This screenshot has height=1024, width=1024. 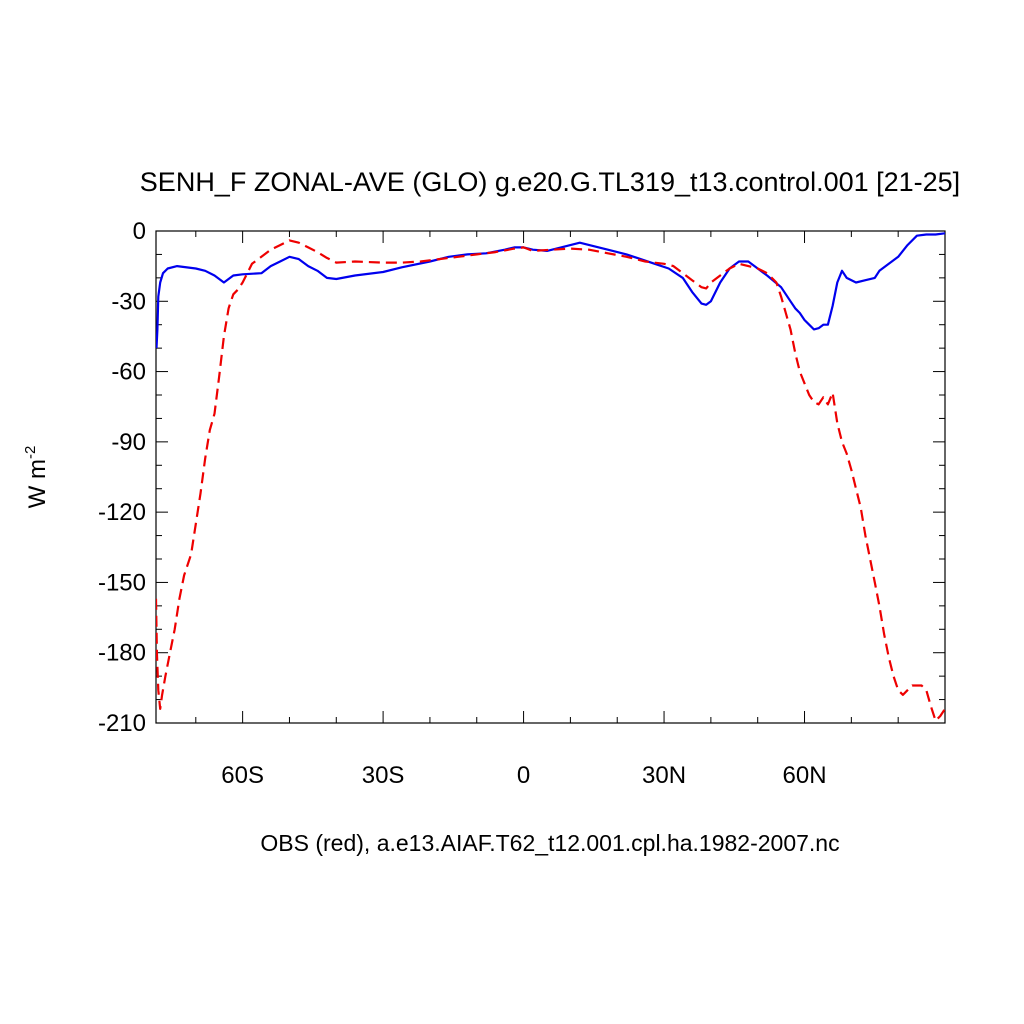 What do you see at coordinates (805, 775) in the screenshot?
I see `x-tick-label: 60N` at bounding box center [805, 775].